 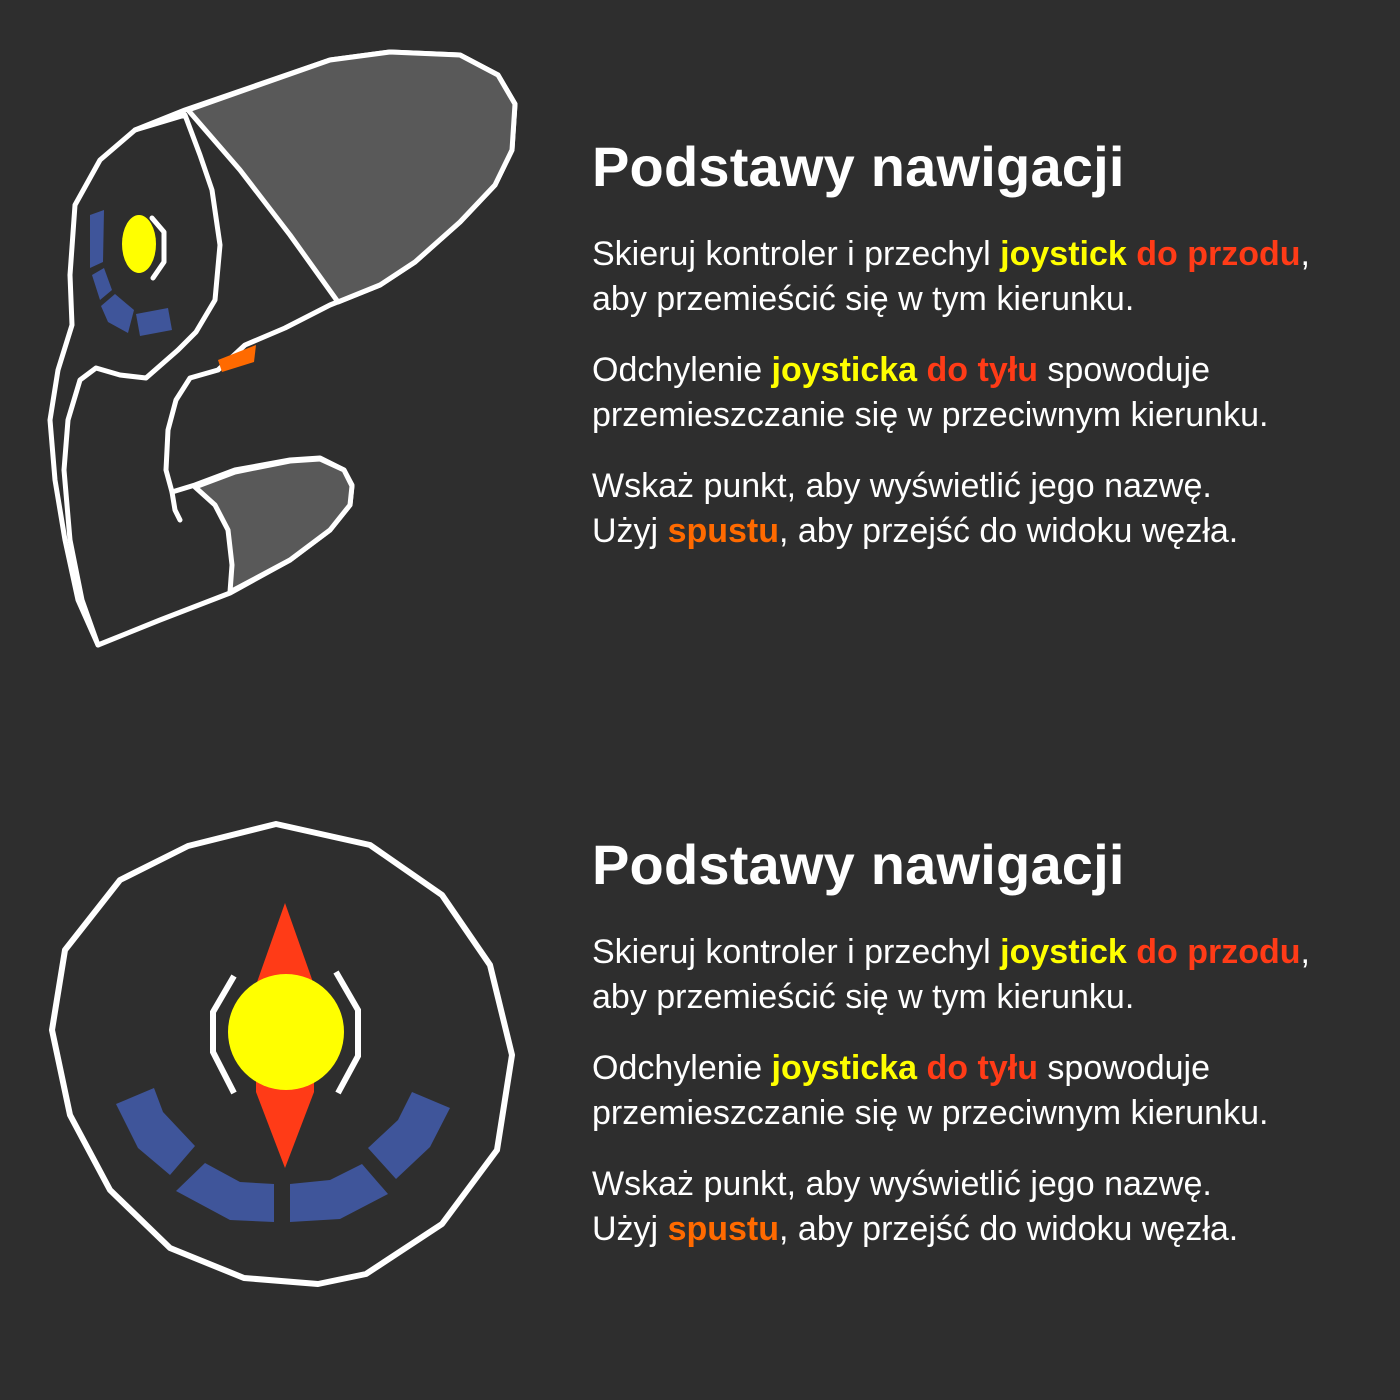 I want to click on controller-head-outline, so click(x=142, y=380).